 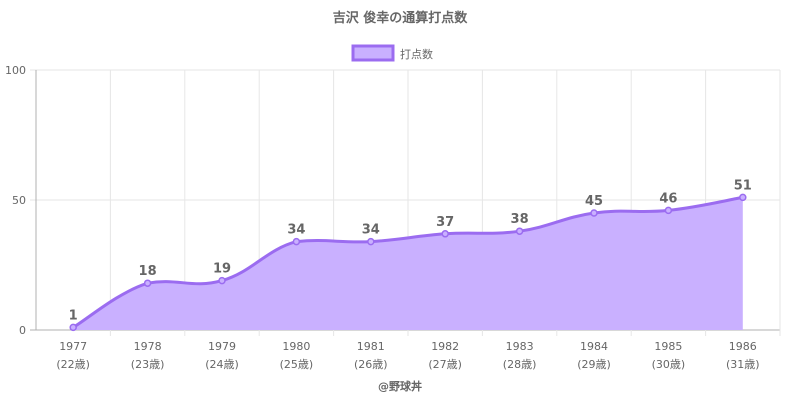 I want to click on x-tick-label: 1985, so click(x=668, y=346).